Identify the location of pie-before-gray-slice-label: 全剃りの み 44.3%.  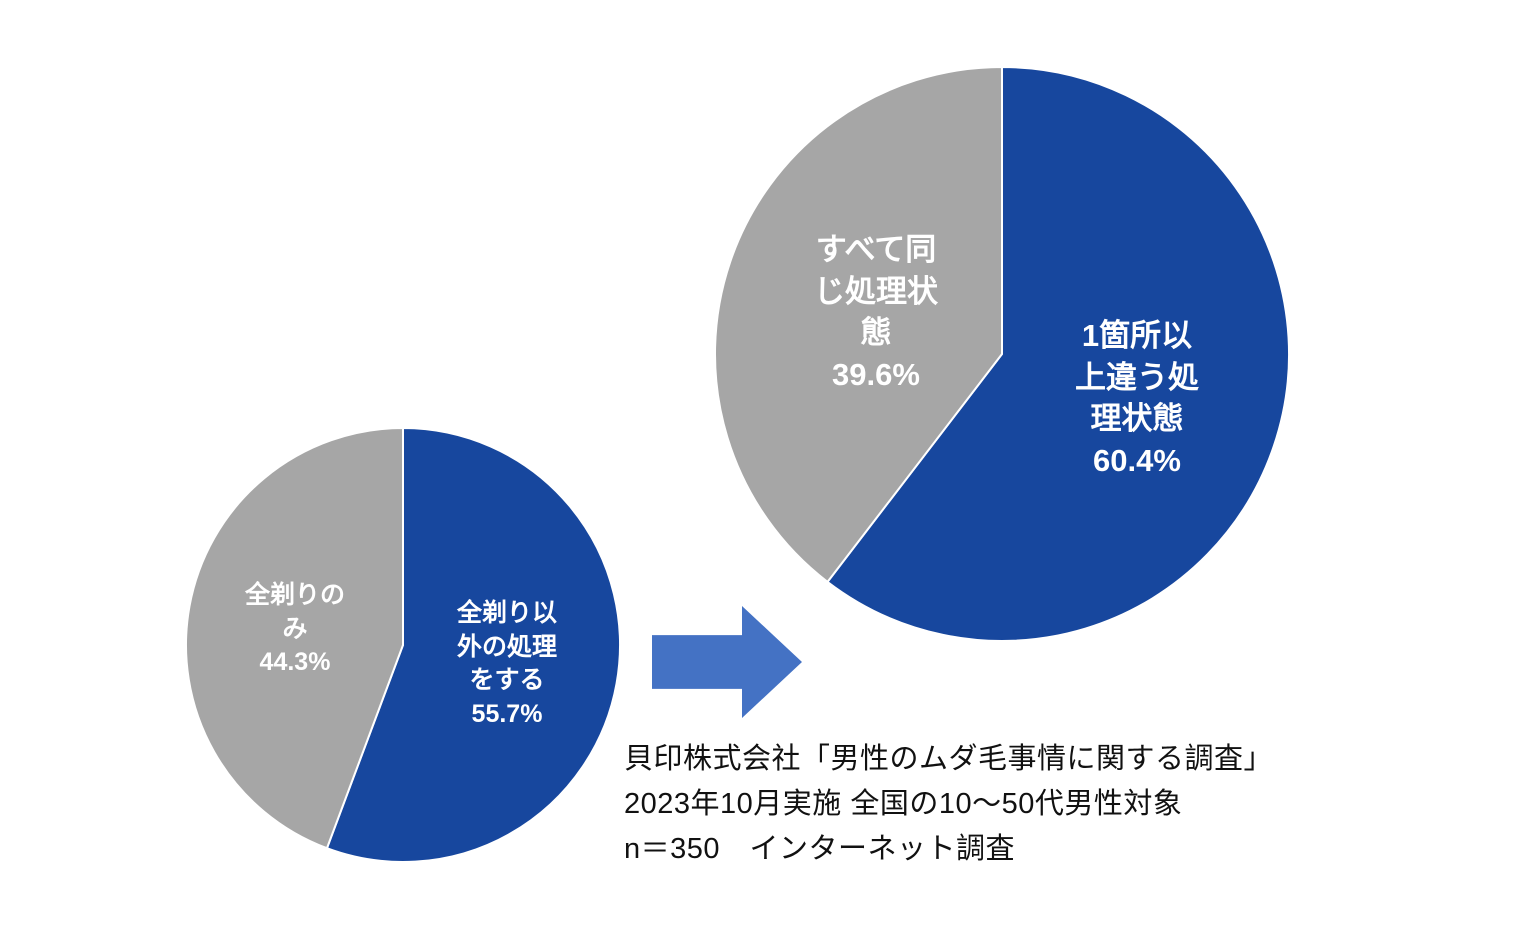
(295, 628).